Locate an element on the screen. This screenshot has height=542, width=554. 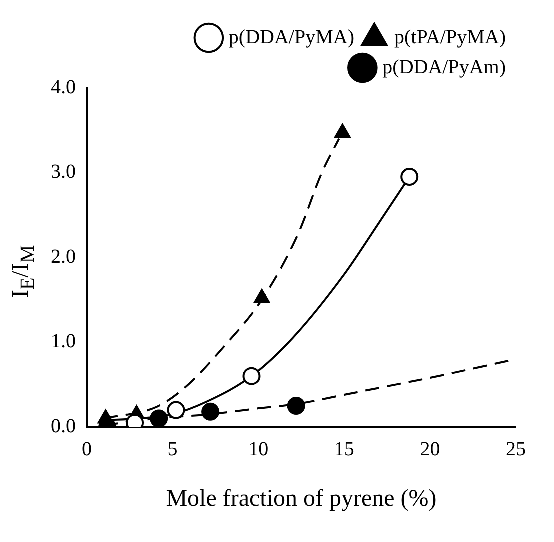
y-tick-label: 1.0 is located at coordinates (63, 341).